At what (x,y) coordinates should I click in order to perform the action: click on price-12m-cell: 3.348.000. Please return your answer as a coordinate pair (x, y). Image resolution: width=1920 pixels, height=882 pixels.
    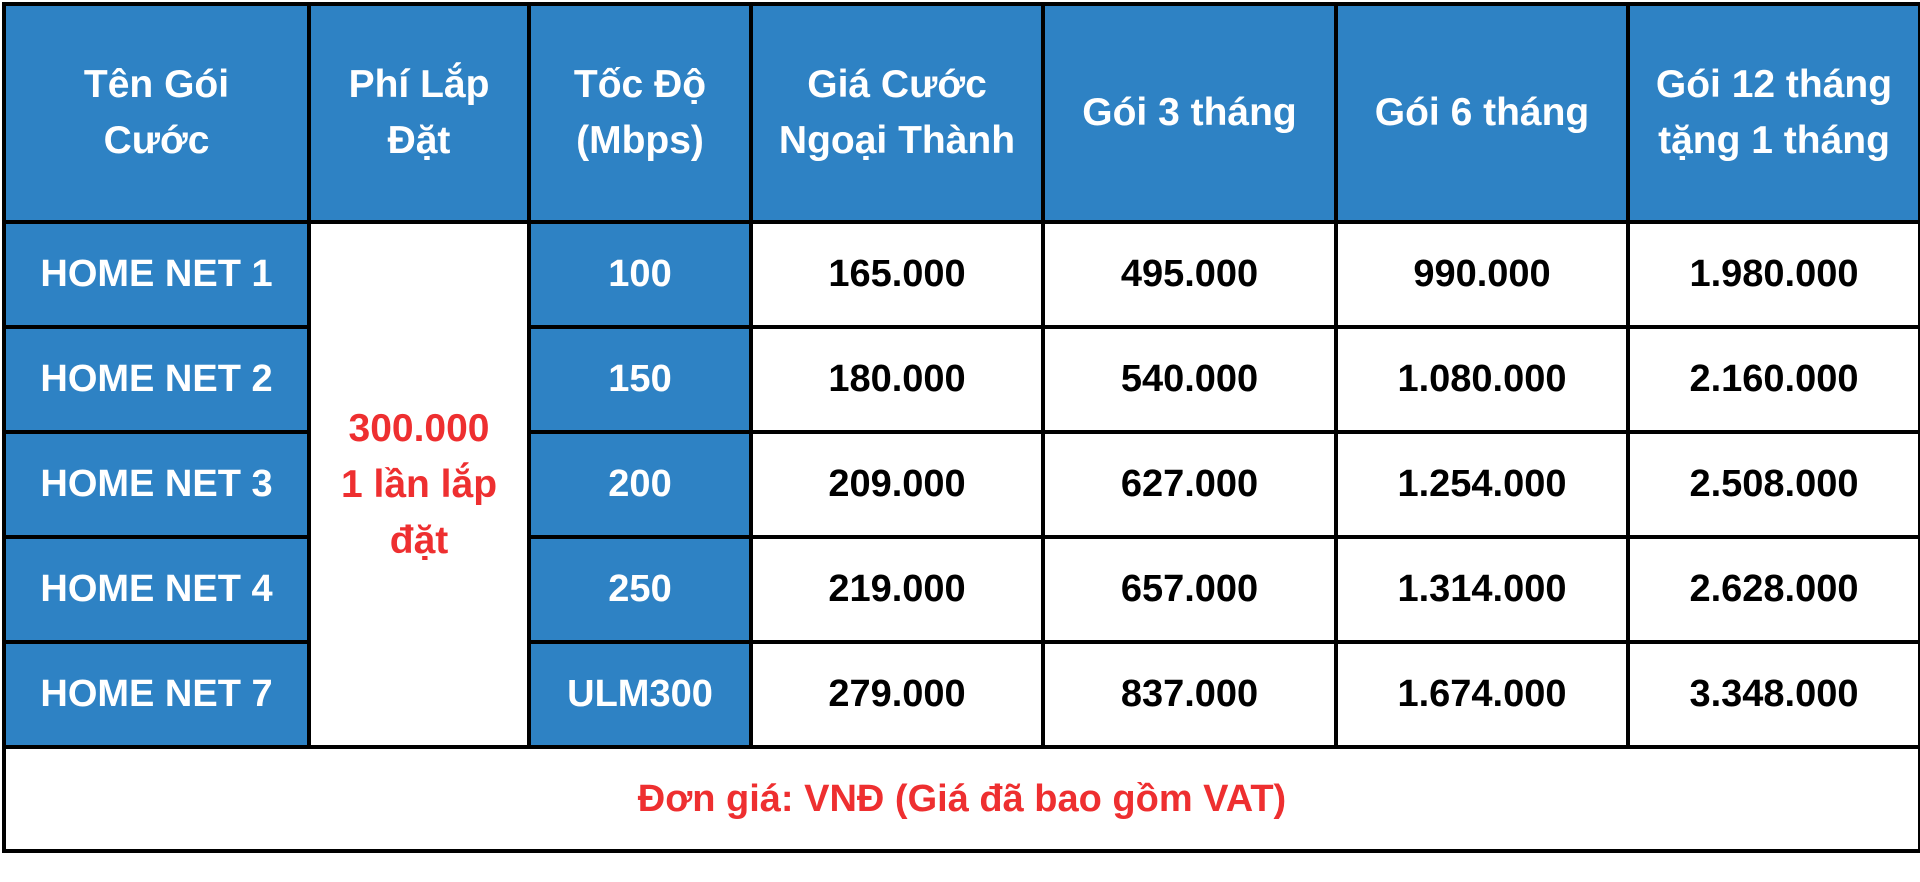
    Looking at the image, I should click on (1773, 694).